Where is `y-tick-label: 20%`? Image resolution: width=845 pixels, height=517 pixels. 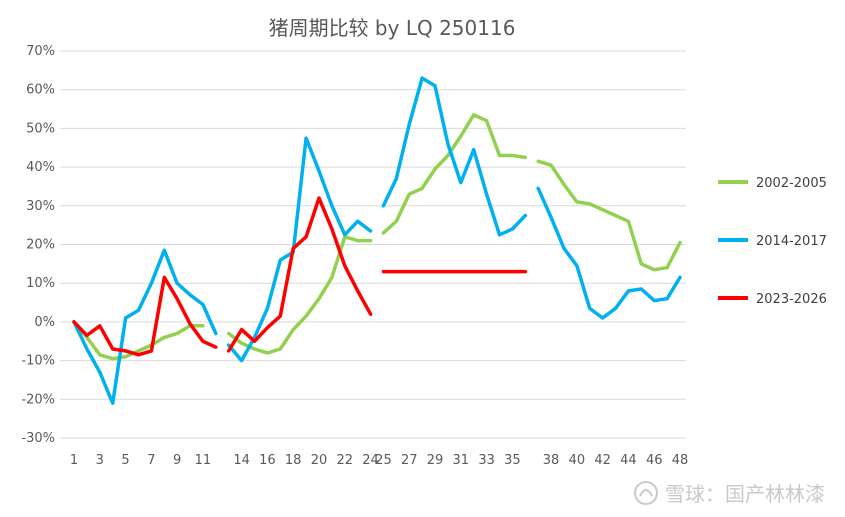
y-tick-label: 20% is located at coordinates (40, 245).